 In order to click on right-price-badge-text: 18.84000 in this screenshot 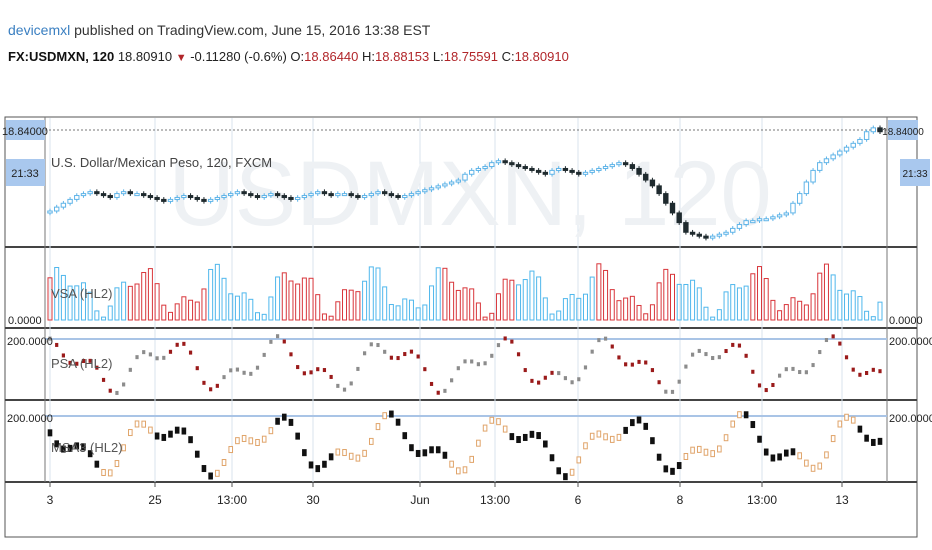, I will do `click(903, 132)`.